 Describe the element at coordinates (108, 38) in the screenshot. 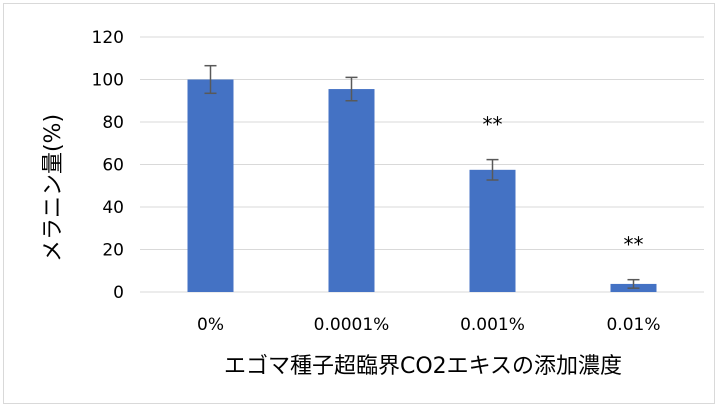

I see `y-tick-label: 120` at that location.